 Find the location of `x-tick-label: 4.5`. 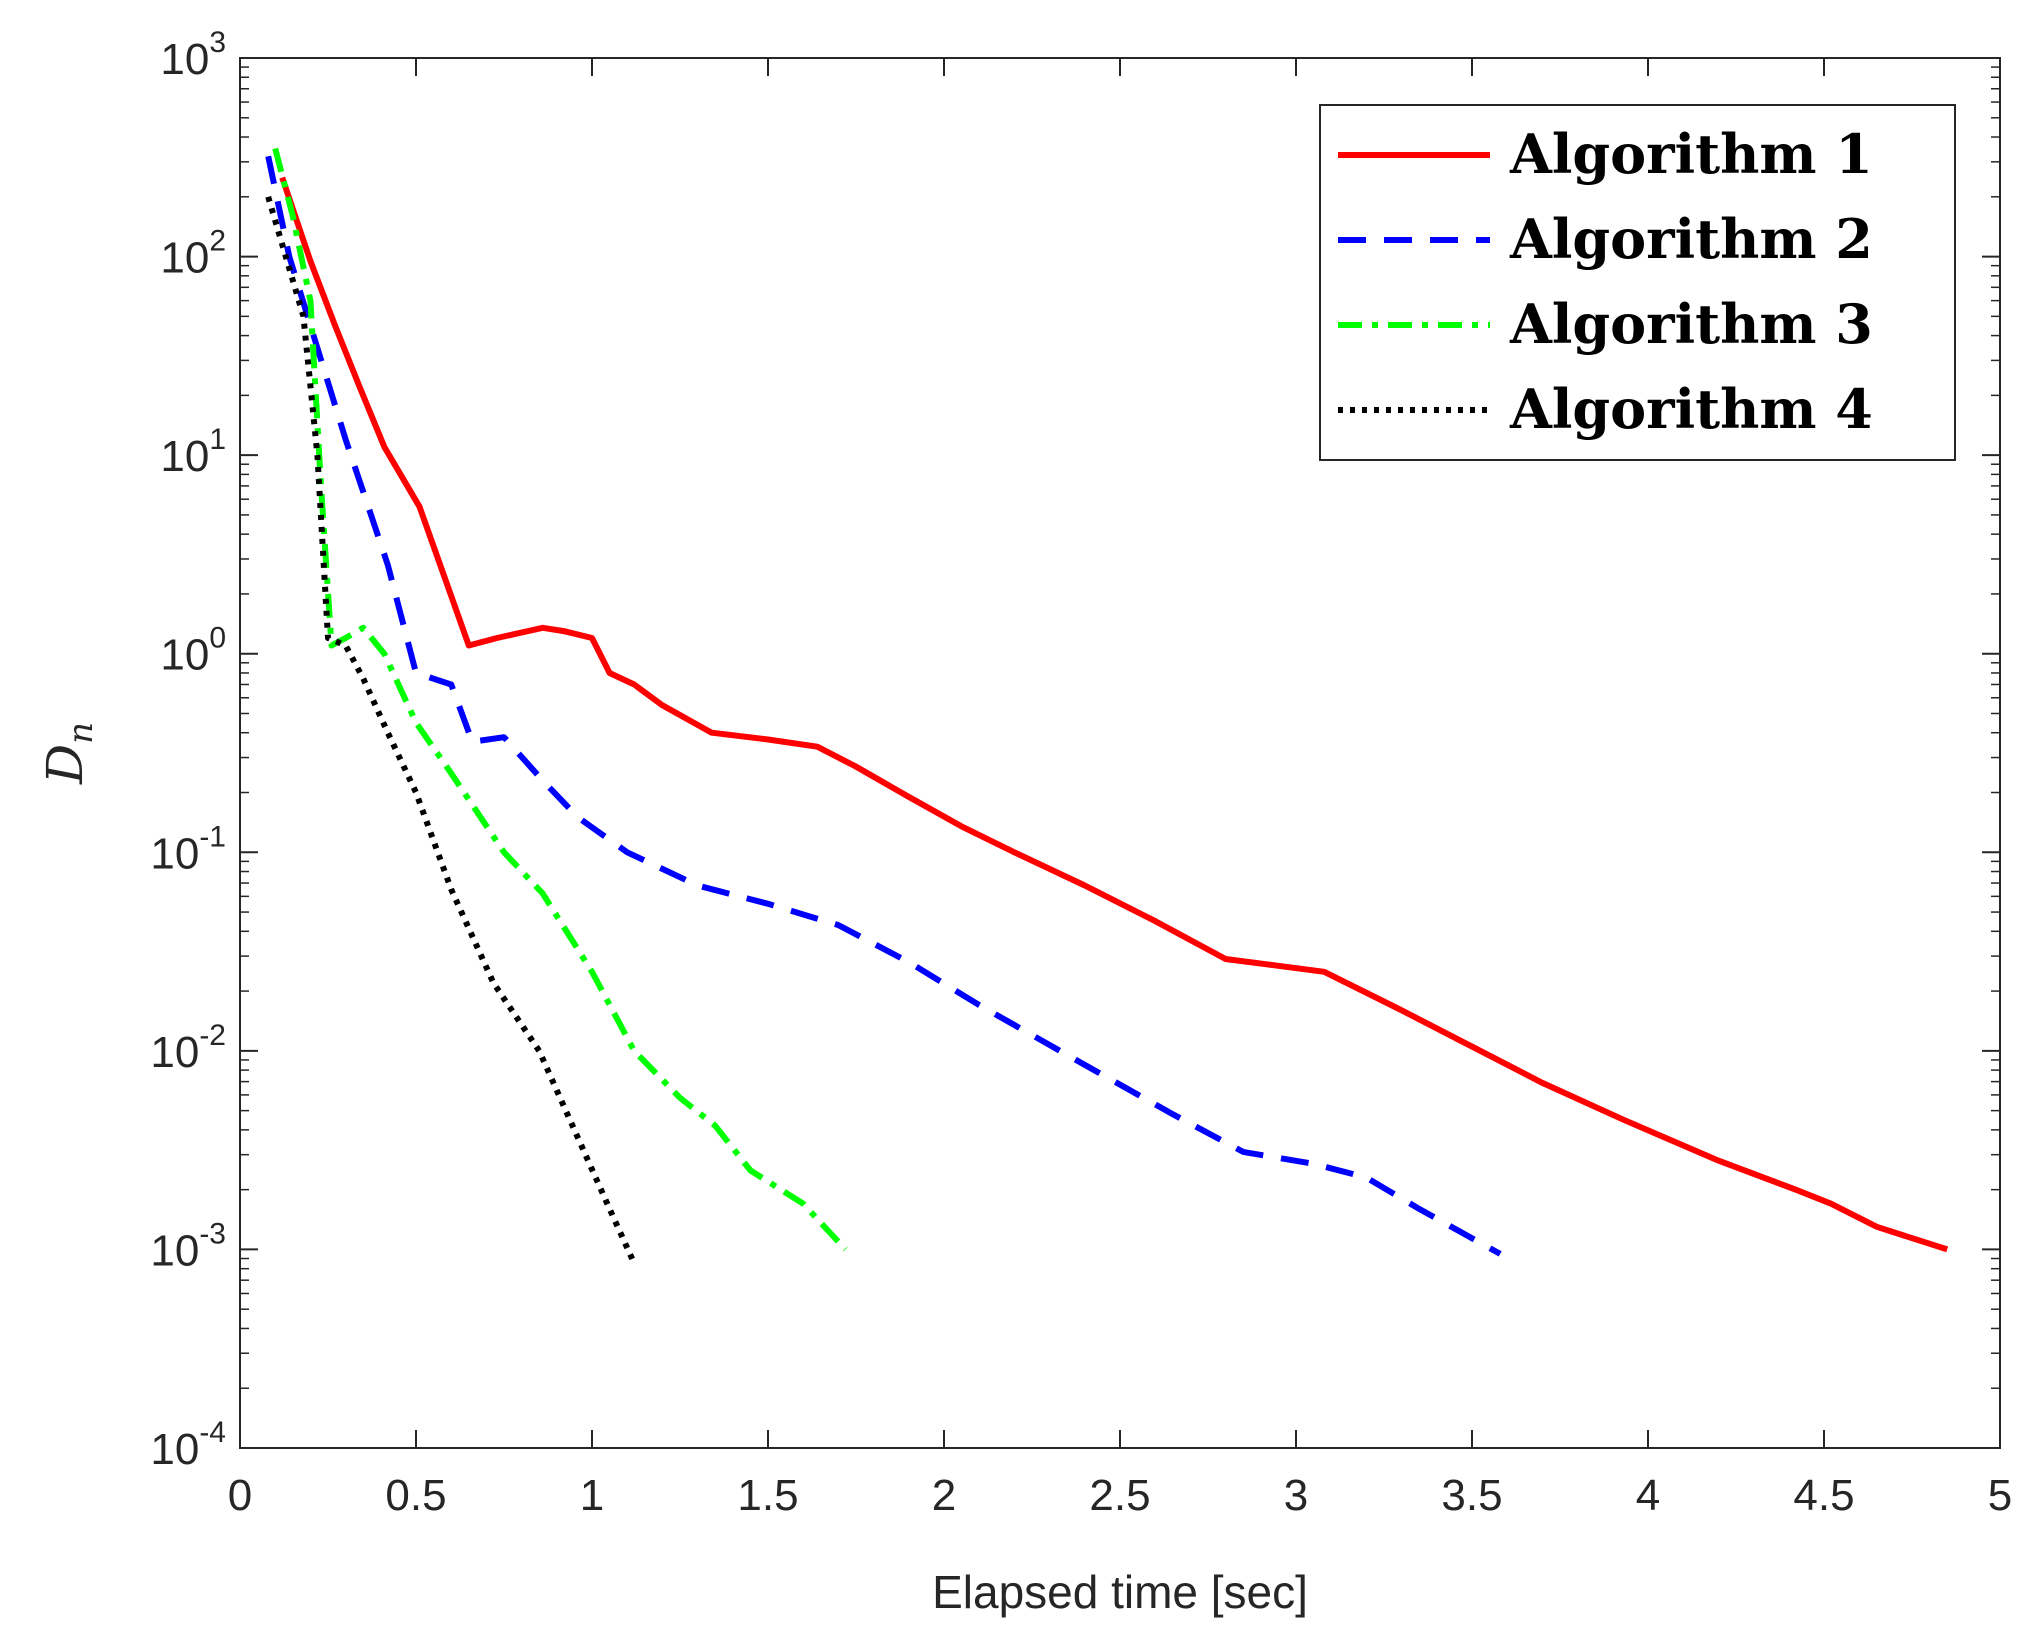

x-tick-label: 4.5 is located at coordinates (1823, 1495).